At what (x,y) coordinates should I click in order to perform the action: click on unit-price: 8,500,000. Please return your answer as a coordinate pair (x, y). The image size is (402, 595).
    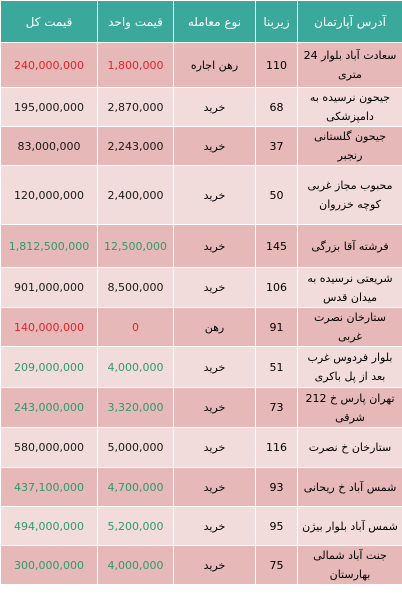
    Looking at the image, I should click on (135, 287).